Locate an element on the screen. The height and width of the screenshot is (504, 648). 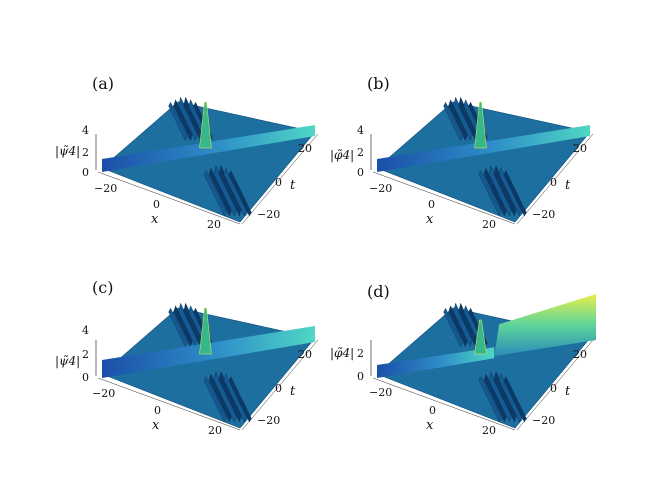
panel-label: (b) is located at coordinates (378, 83).